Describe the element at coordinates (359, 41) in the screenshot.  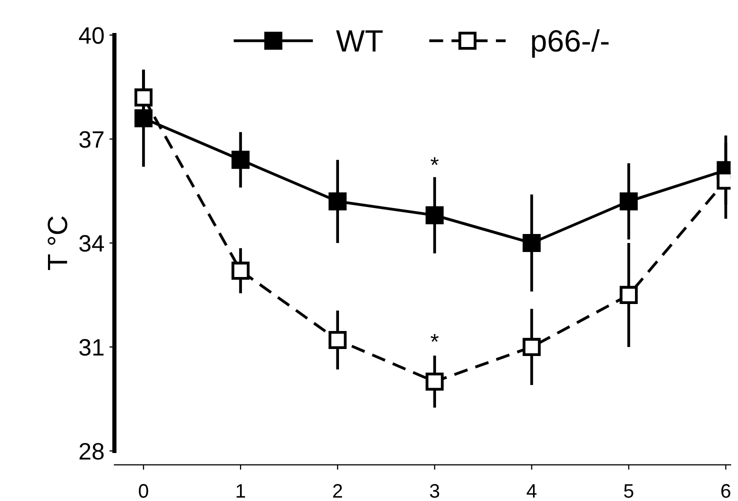
I see `legend-label: WT` at that location.